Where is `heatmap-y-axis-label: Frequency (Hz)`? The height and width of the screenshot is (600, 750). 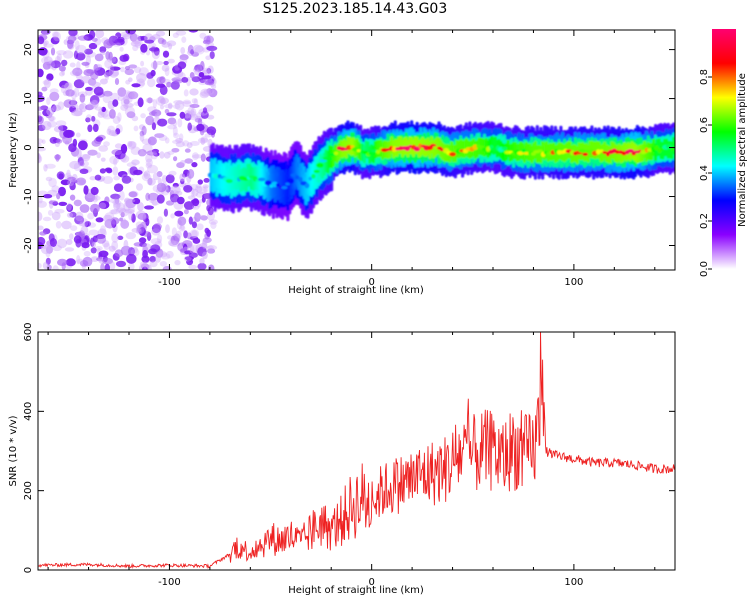
heatmap-y-axis-label: Frequency (Hz) is located at coordinates (13, 150).